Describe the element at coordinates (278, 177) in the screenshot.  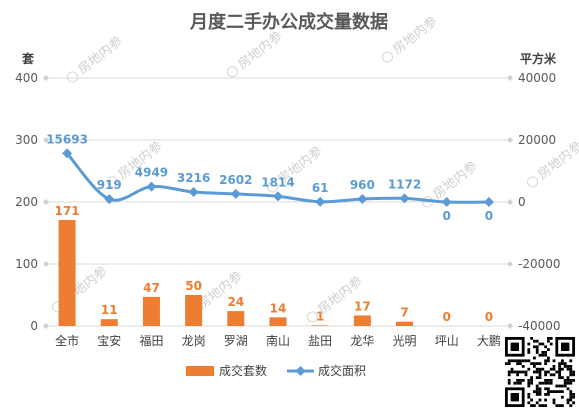
I see `line-series` at that location.